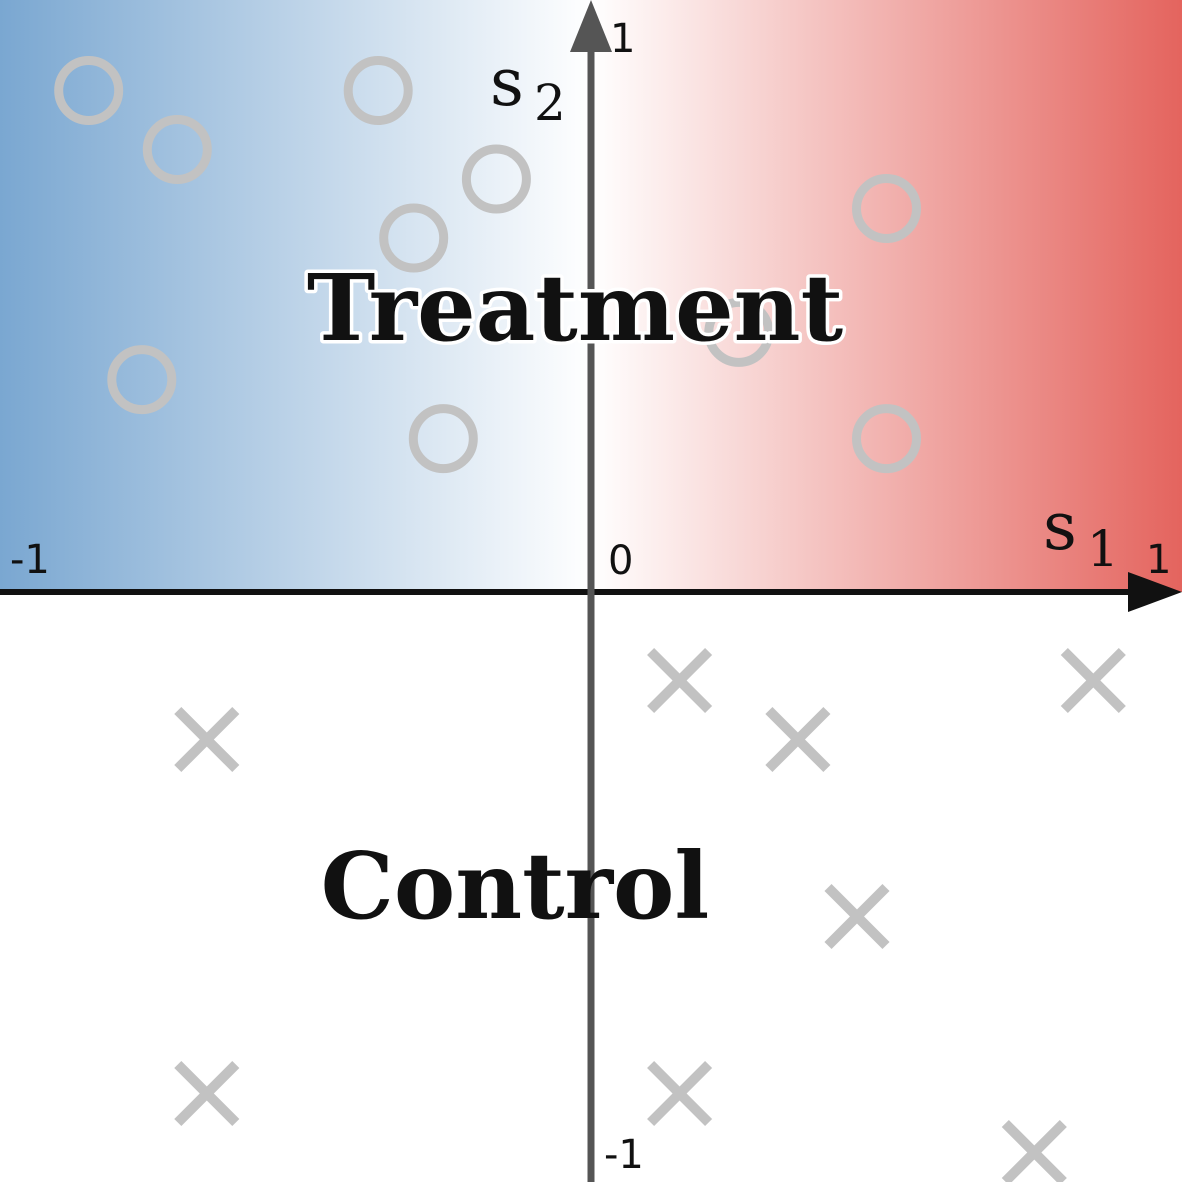 The width and height of the screenshot is (1182, 1182). Describe the element at coordinates (1060, 526) in the screenshot. I see `x-axis-name: s` at that location.